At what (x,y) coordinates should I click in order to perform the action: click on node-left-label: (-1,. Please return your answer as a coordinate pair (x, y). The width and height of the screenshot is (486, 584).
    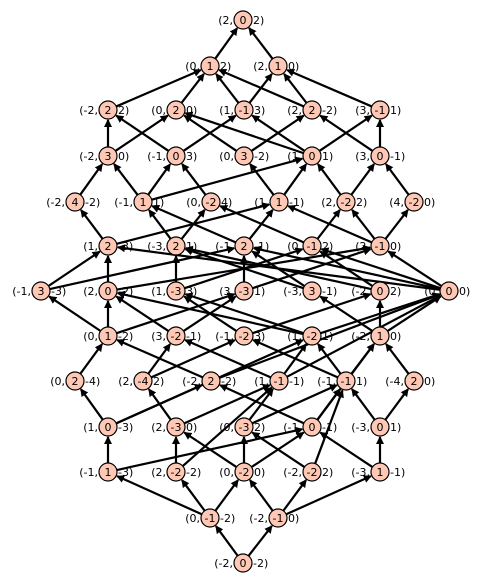
    Looking at the image, I should click on (326, 381).